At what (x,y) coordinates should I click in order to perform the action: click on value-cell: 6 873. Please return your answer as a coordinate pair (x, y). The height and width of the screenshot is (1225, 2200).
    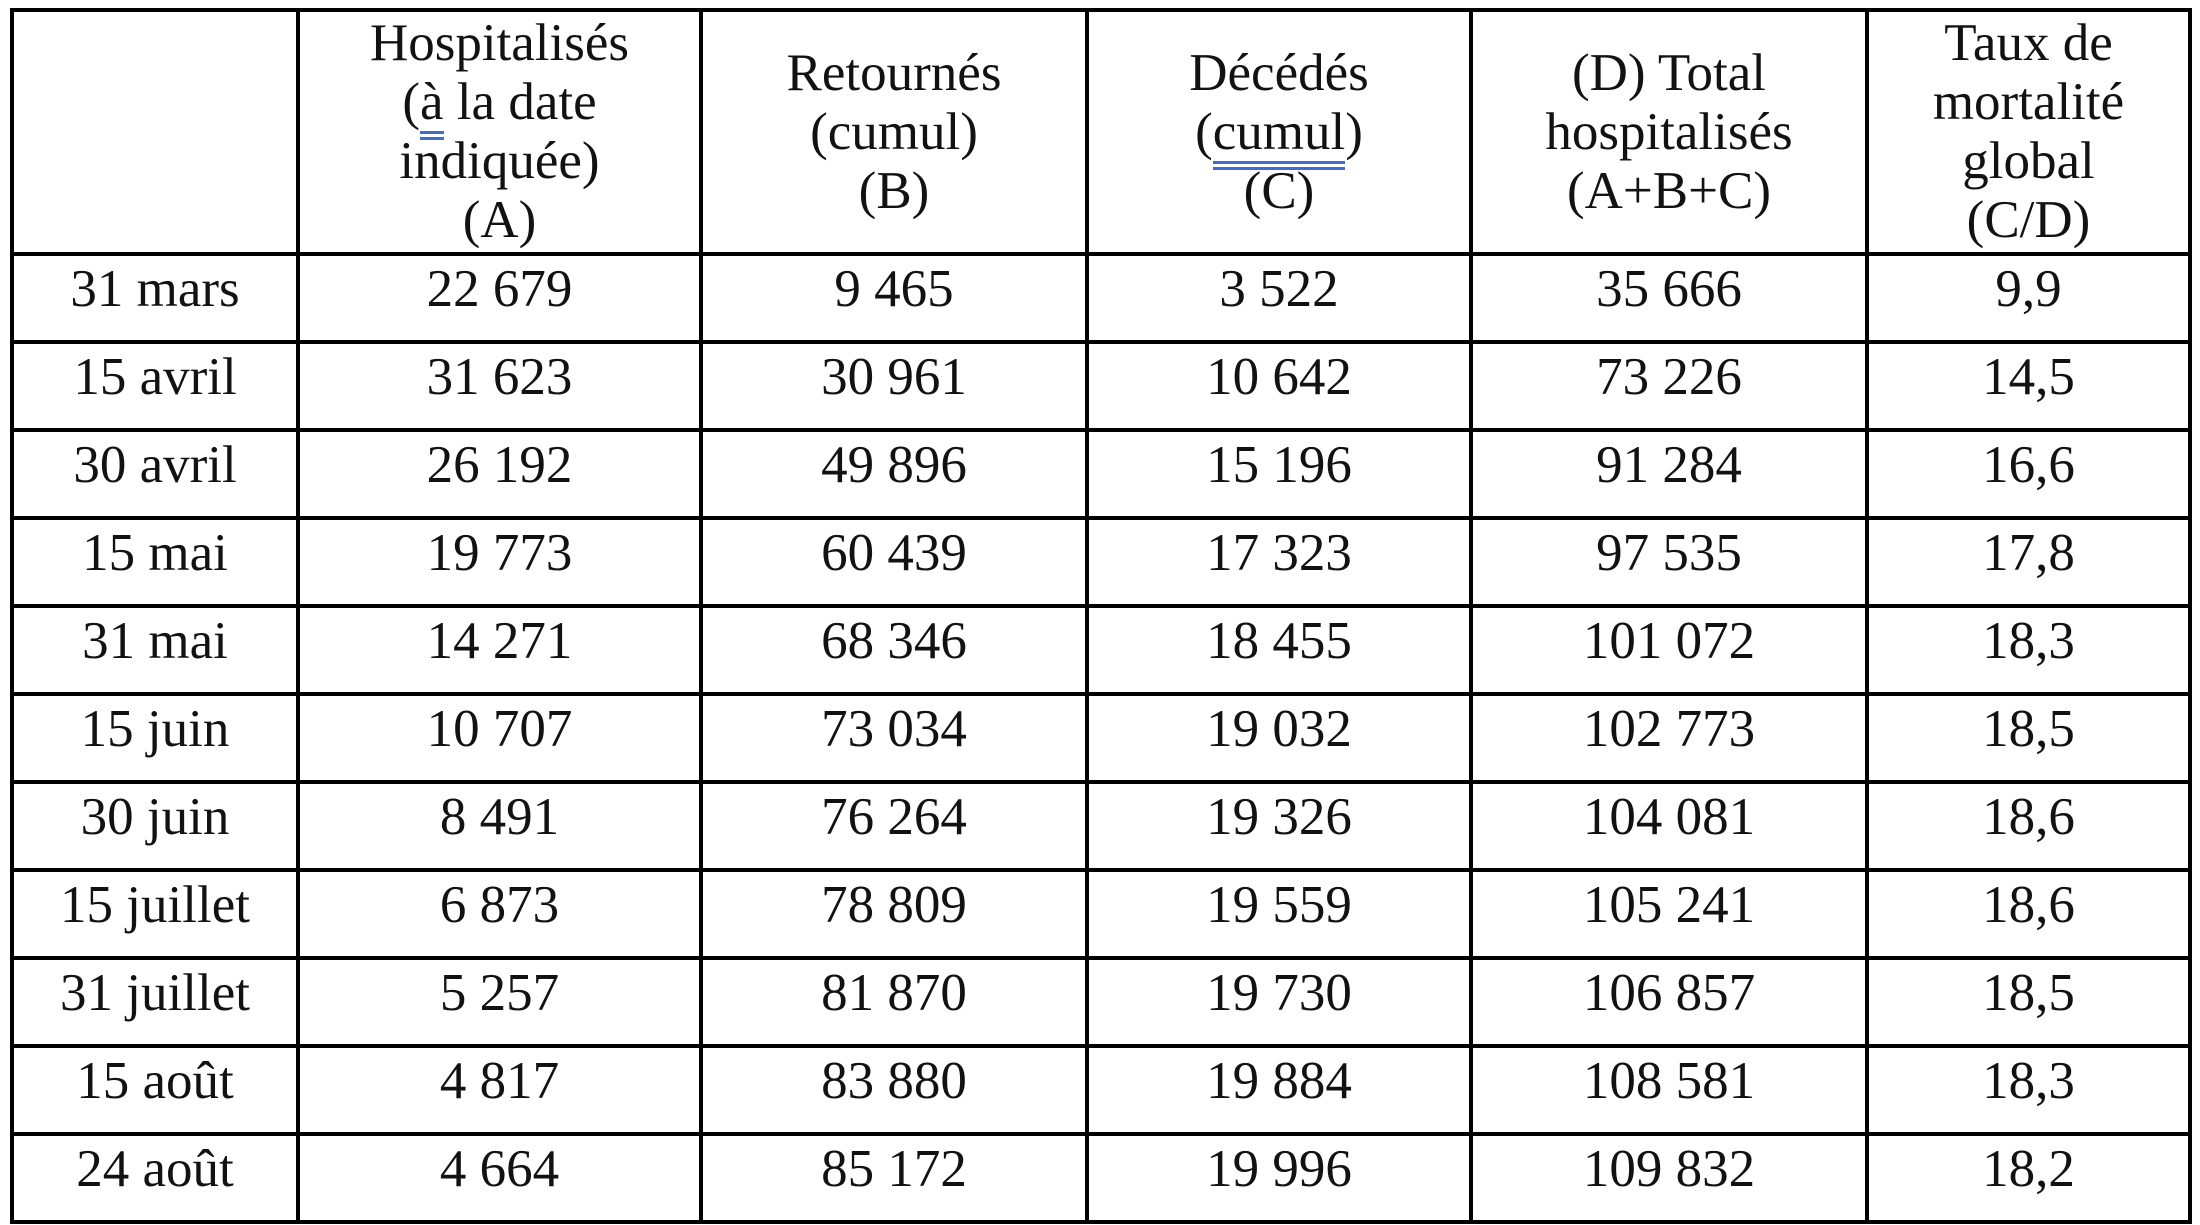
    Looking at the image, I should click on (499, 914).